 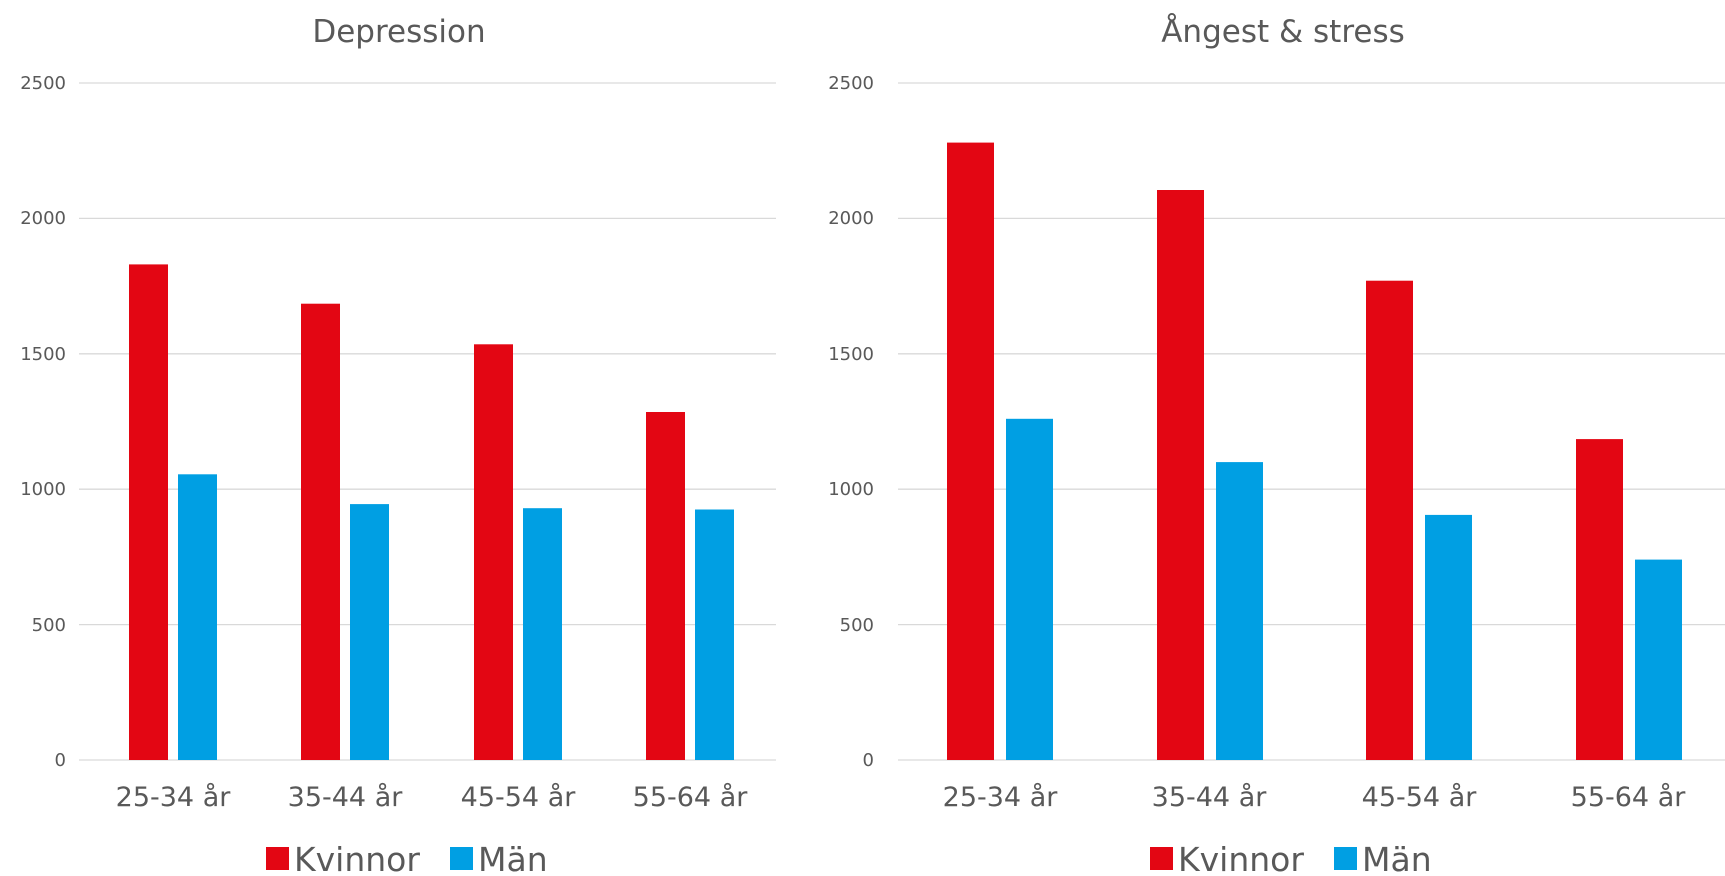 I want to click on chart-title: Depression, so click(x=398, y=32).